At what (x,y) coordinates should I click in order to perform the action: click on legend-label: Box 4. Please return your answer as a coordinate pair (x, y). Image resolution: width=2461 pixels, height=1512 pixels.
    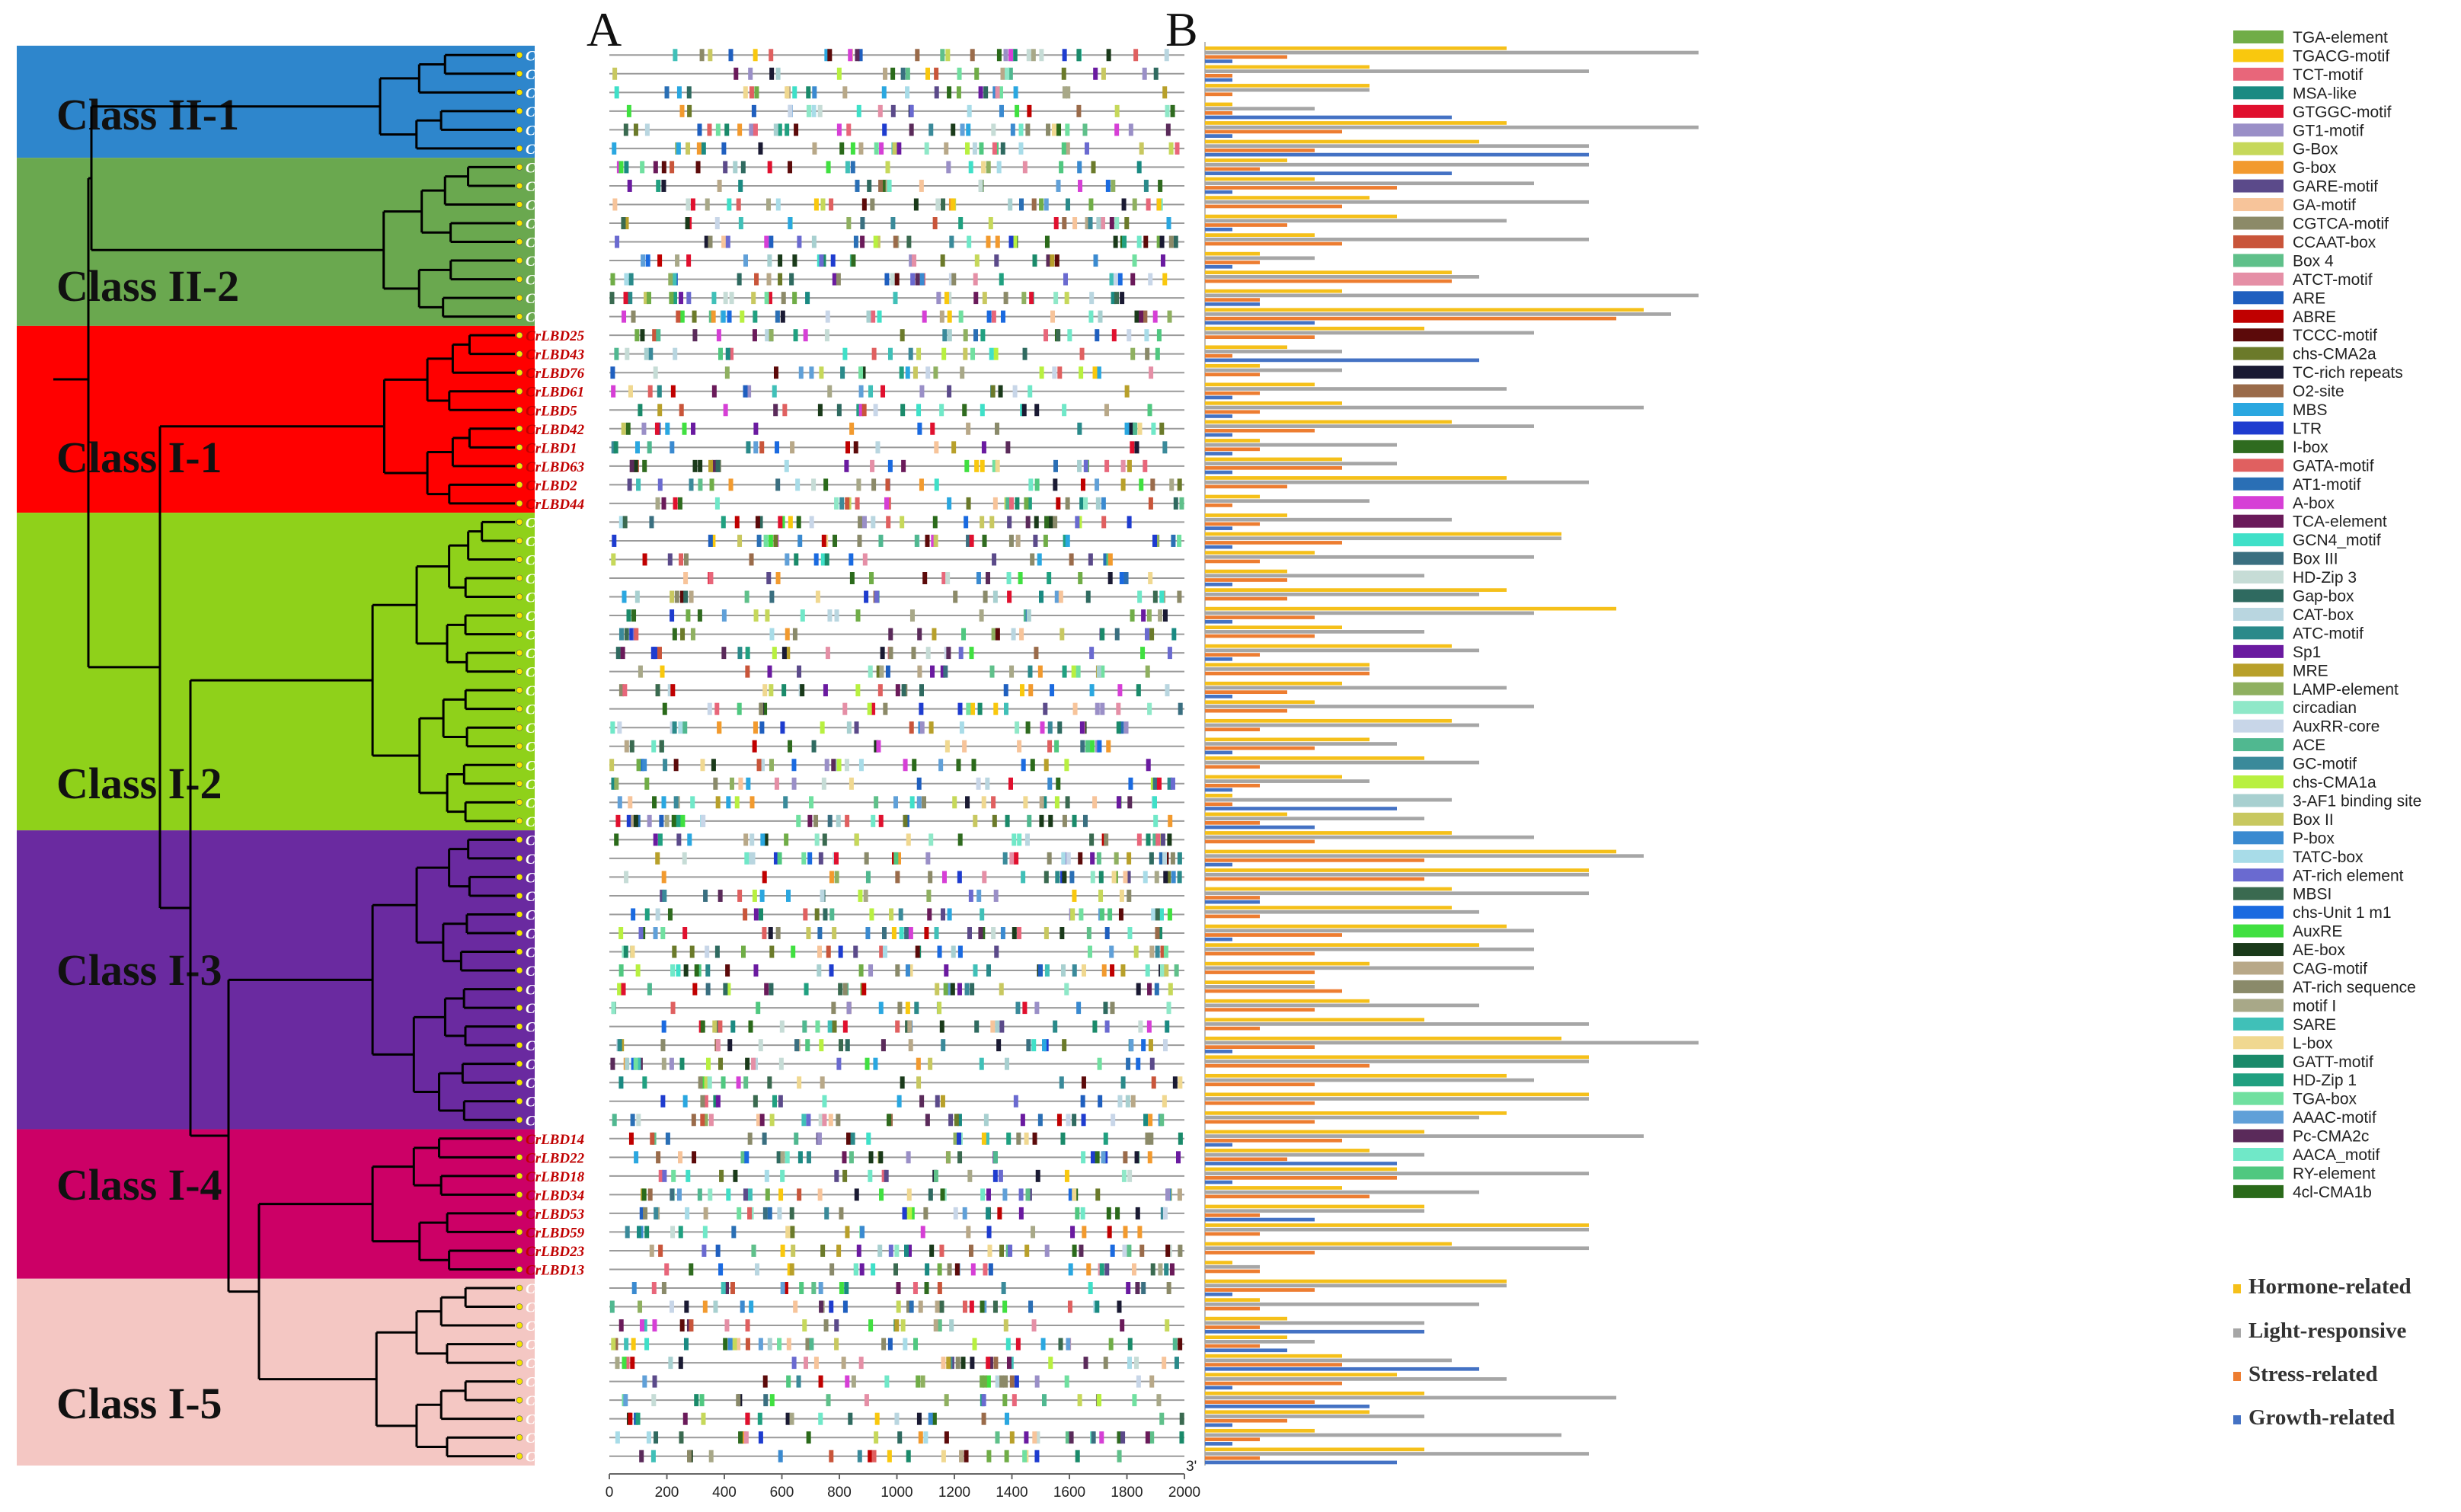
    Looking at the image, I should click on (2313, 261).